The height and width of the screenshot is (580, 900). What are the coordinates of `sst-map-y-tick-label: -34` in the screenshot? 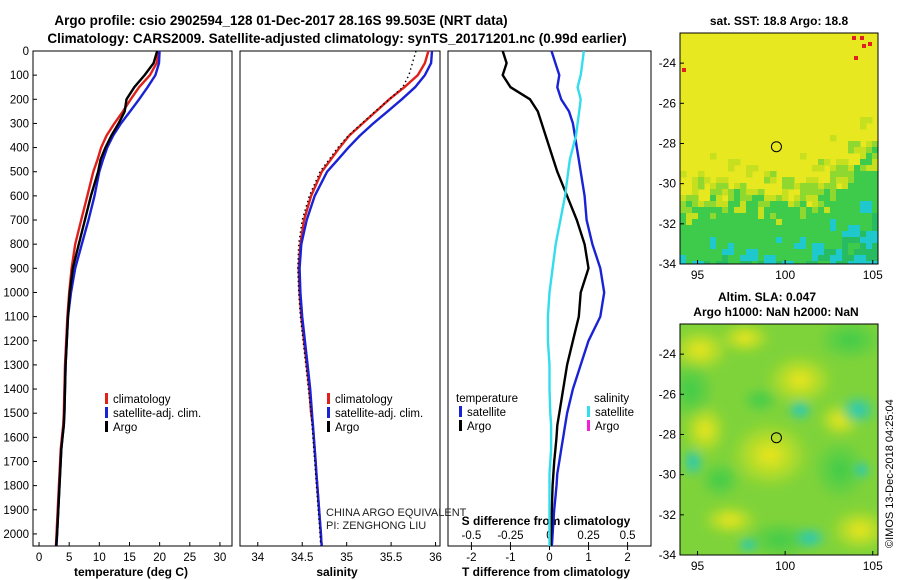 It's located at (668, 264).